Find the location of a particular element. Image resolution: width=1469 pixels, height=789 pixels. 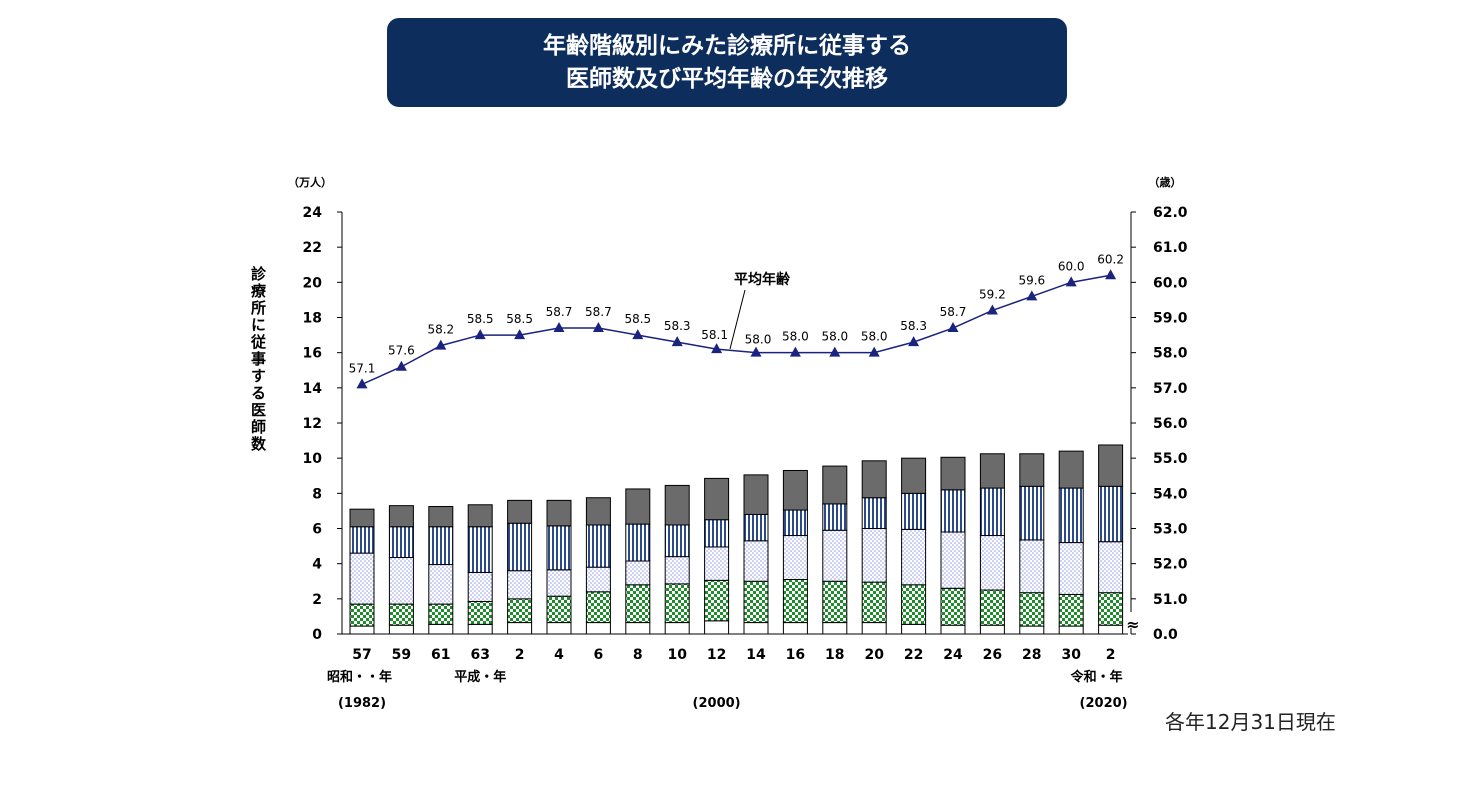

x-tick-label: 22 is located at coordinates (913, 655).